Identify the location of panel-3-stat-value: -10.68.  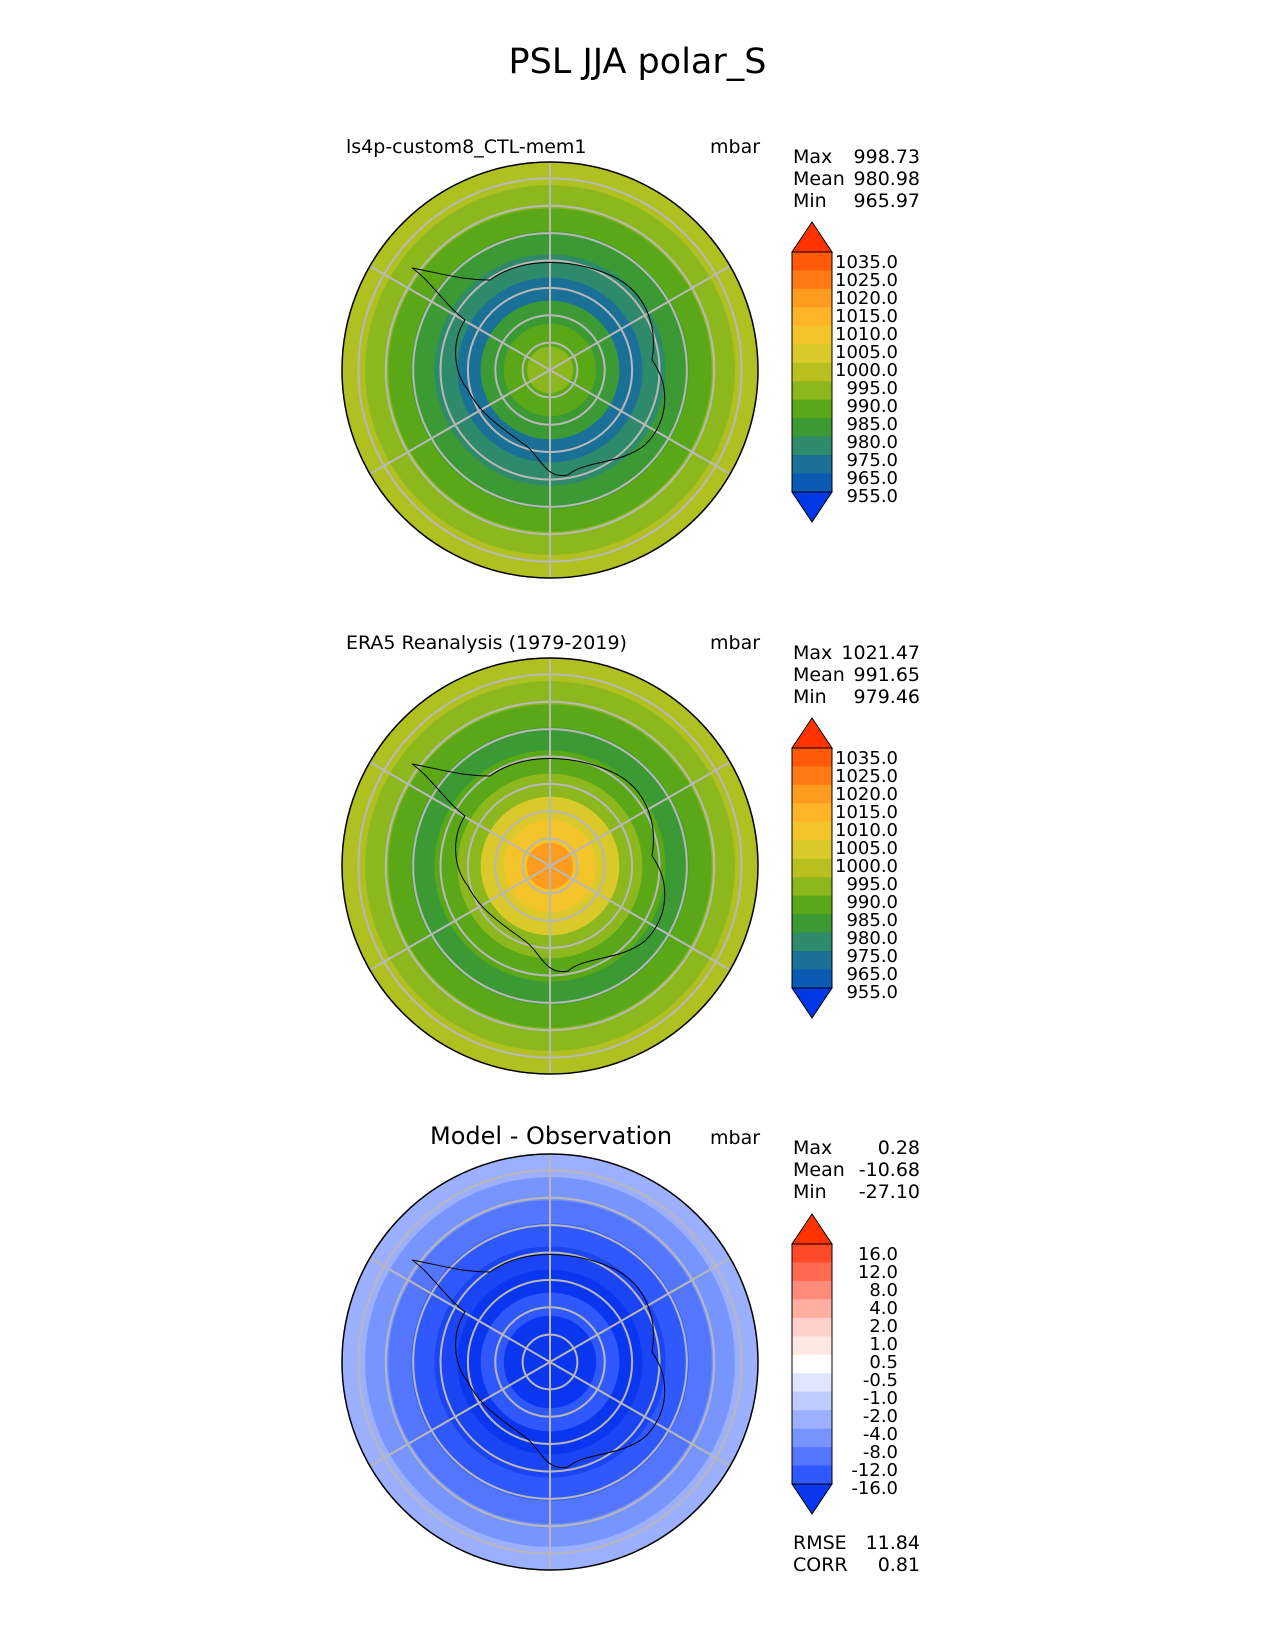
(889, 1170).